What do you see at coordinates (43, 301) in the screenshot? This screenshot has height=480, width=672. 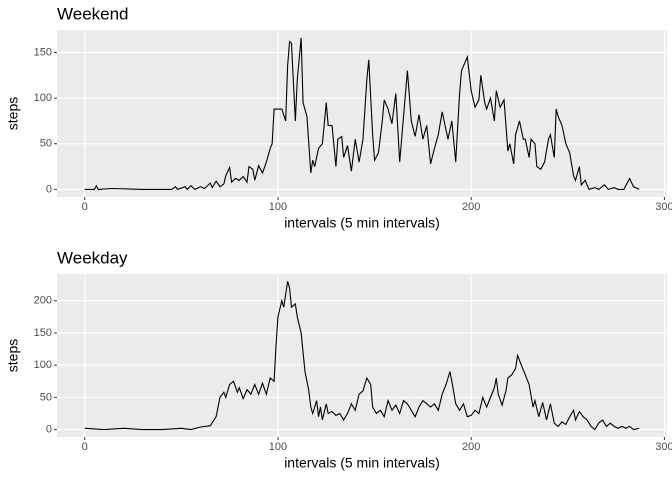 I see `y-tick-label: 200` at bounding box center [43, 301].